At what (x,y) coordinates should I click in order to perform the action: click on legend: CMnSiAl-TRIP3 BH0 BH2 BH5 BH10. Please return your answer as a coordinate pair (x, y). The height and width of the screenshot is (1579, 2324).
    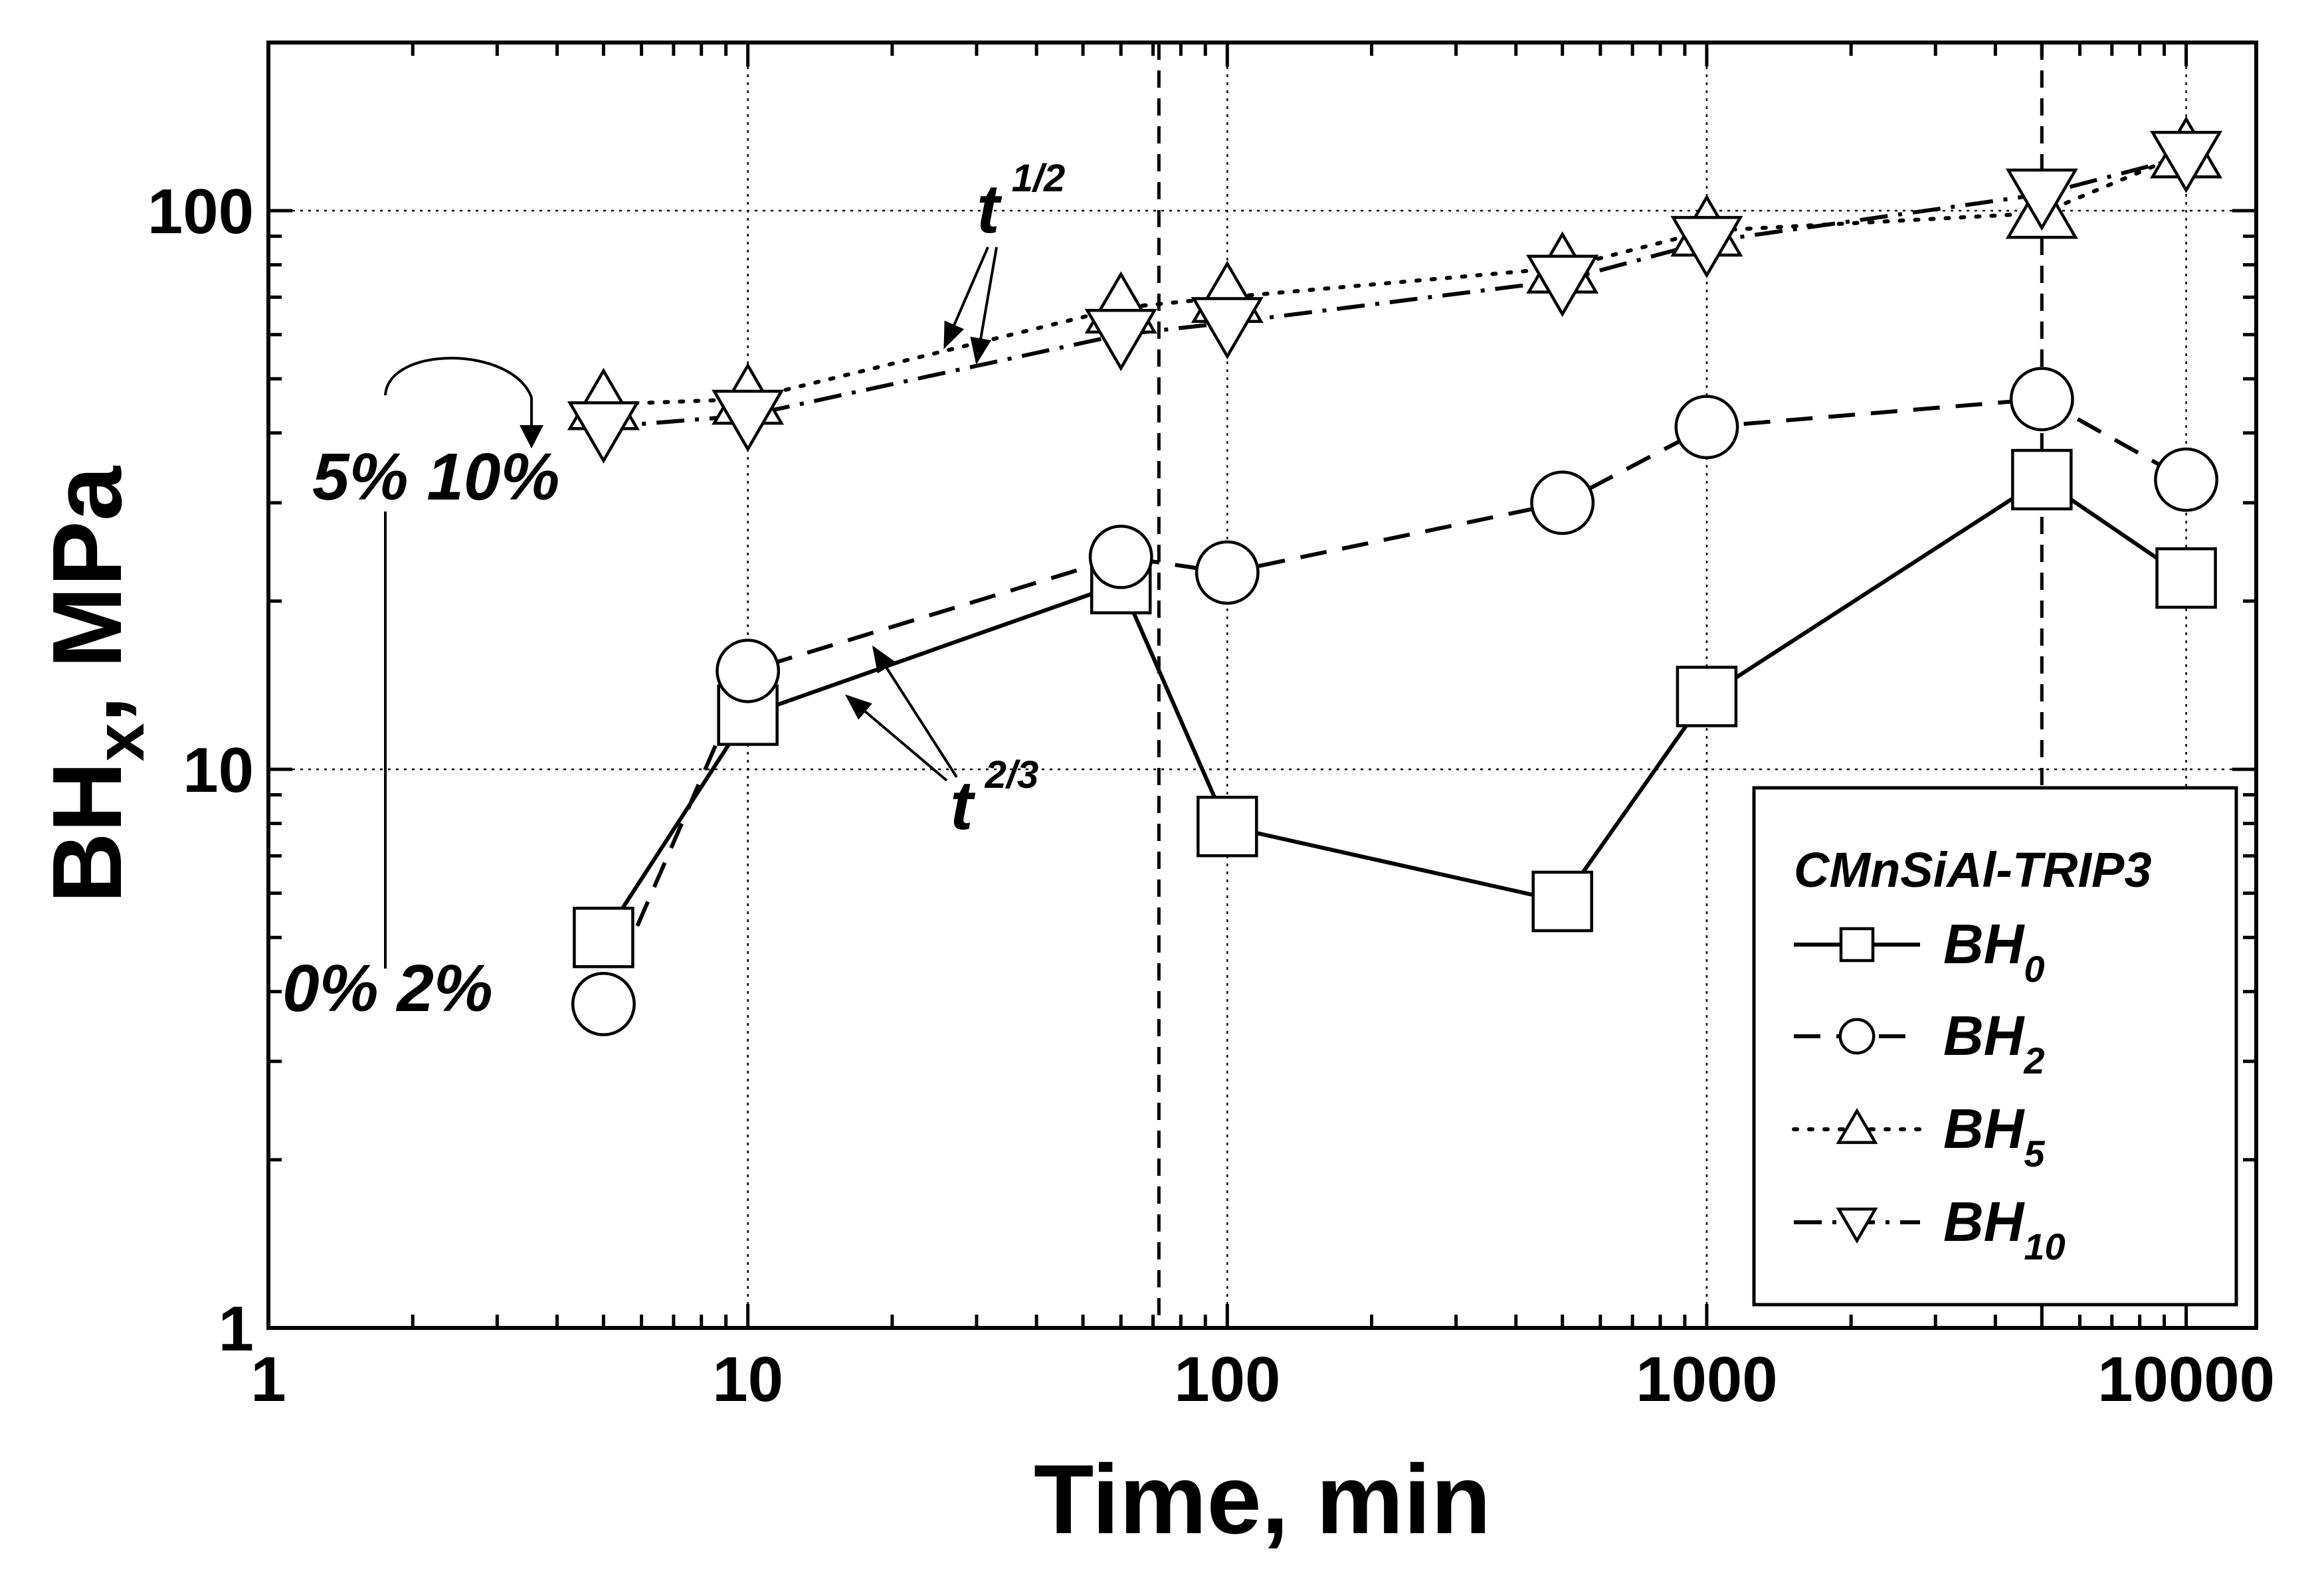
    Looking at the image, I should click on (1995, 1046).